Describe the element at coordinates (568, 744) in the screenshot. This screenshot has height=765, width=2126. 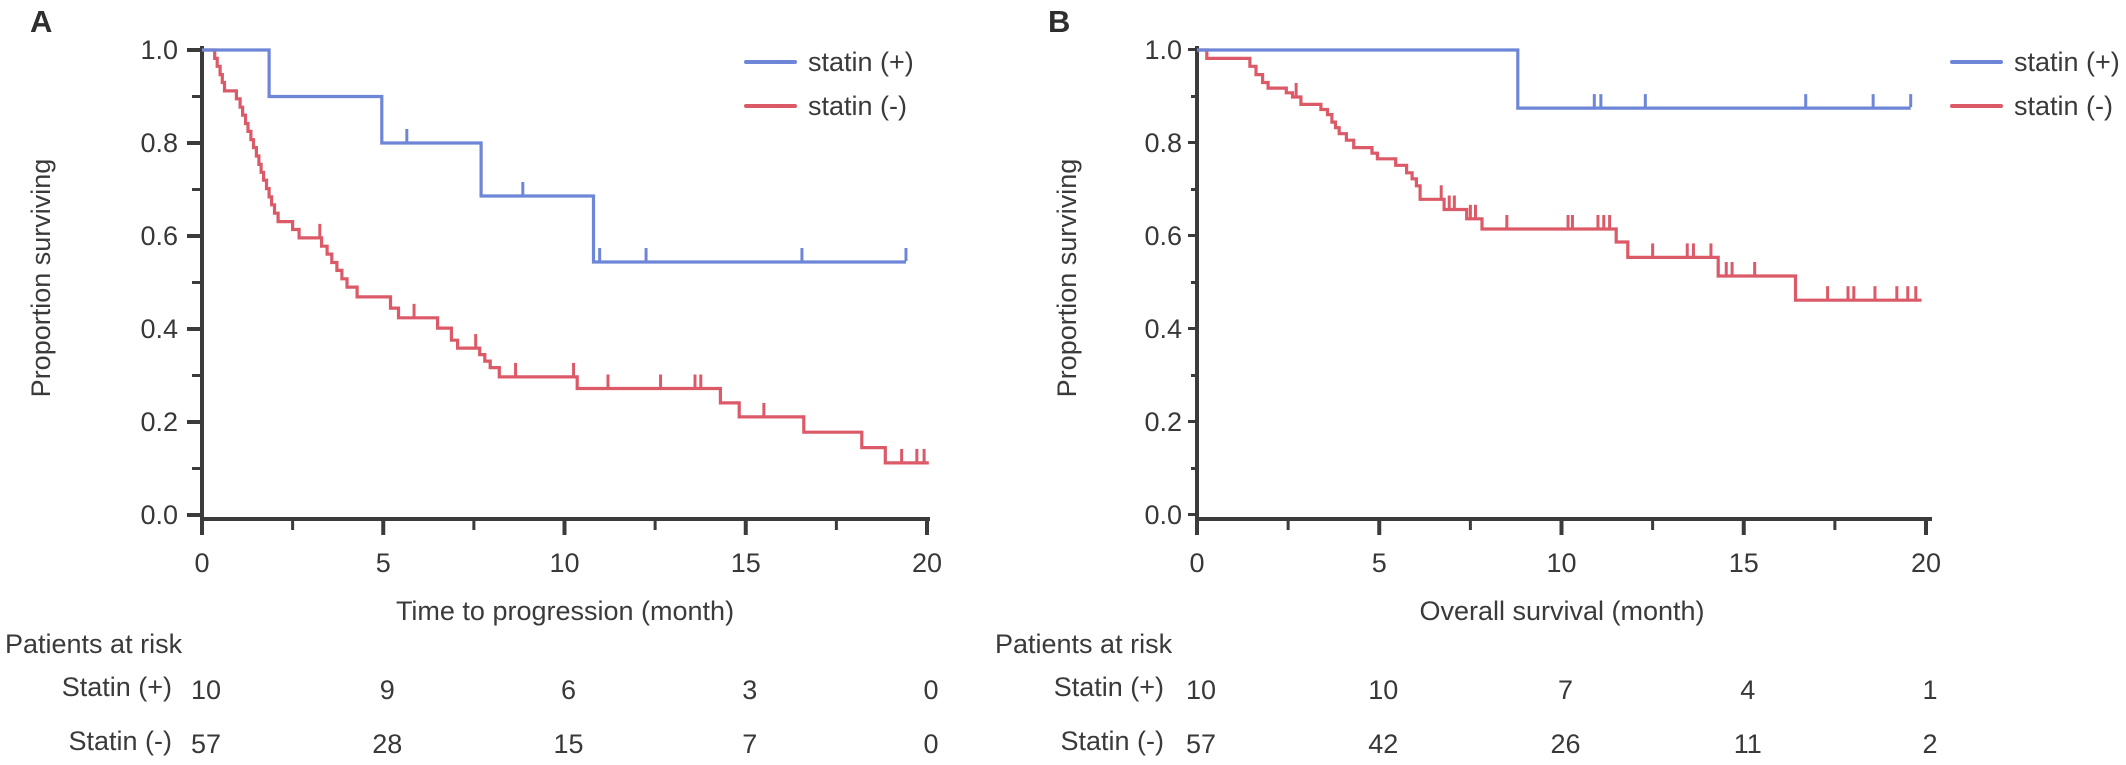
I see `risk-count: 15` at that location.